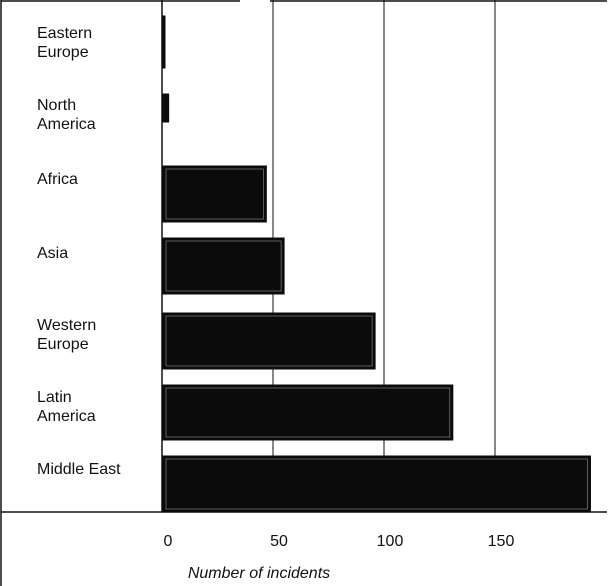 Image resolution: width=609 pixels, height=586 pixels. I want to click on category-label: North America, so click(66, 115).